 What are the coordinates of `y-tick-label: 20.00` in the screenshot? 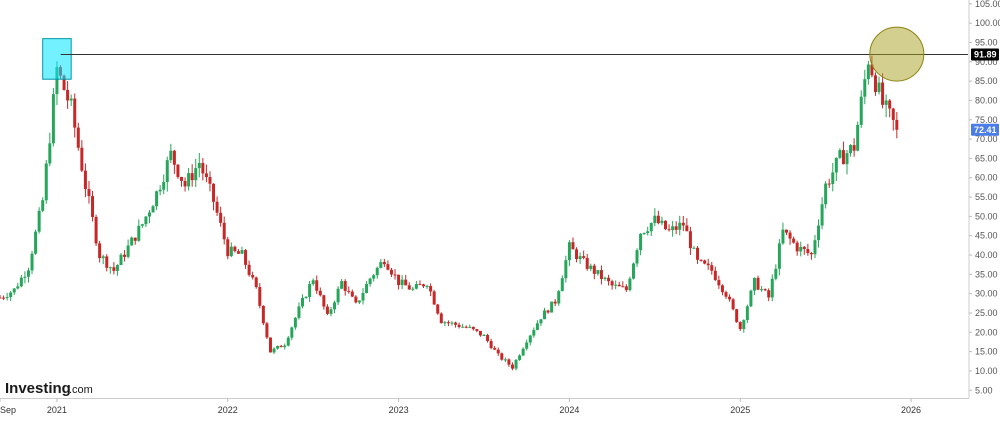 It's located at (986, 332).